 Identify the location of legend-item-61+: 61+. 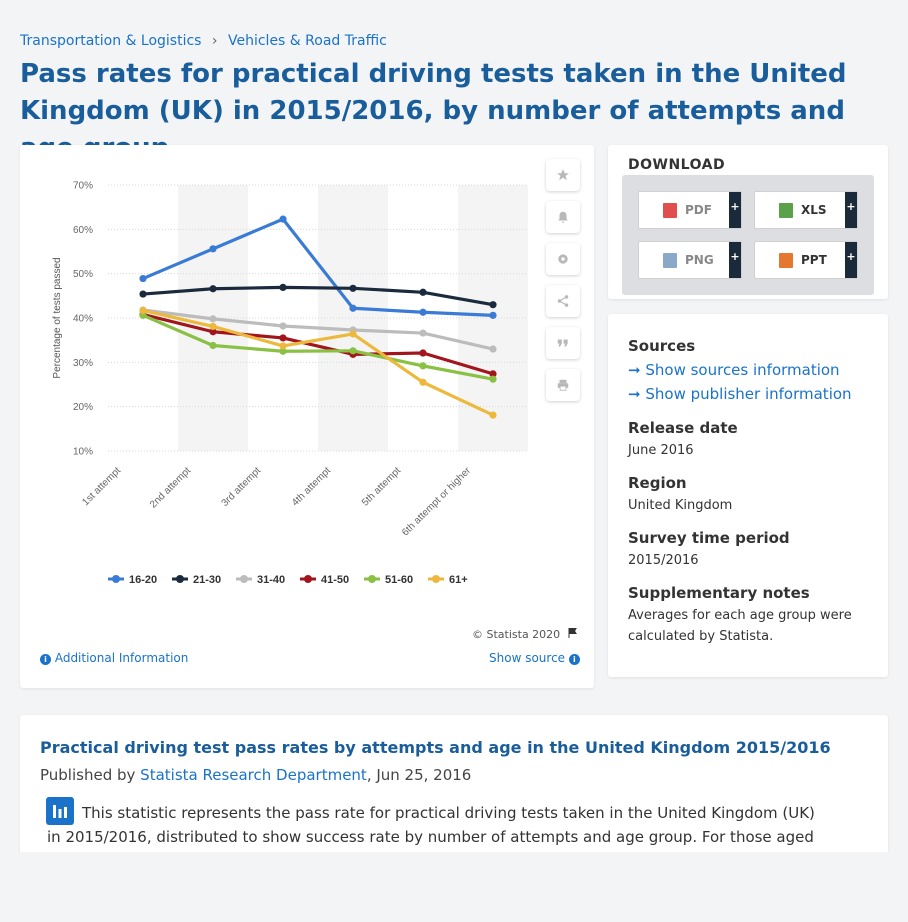
(448, 580).